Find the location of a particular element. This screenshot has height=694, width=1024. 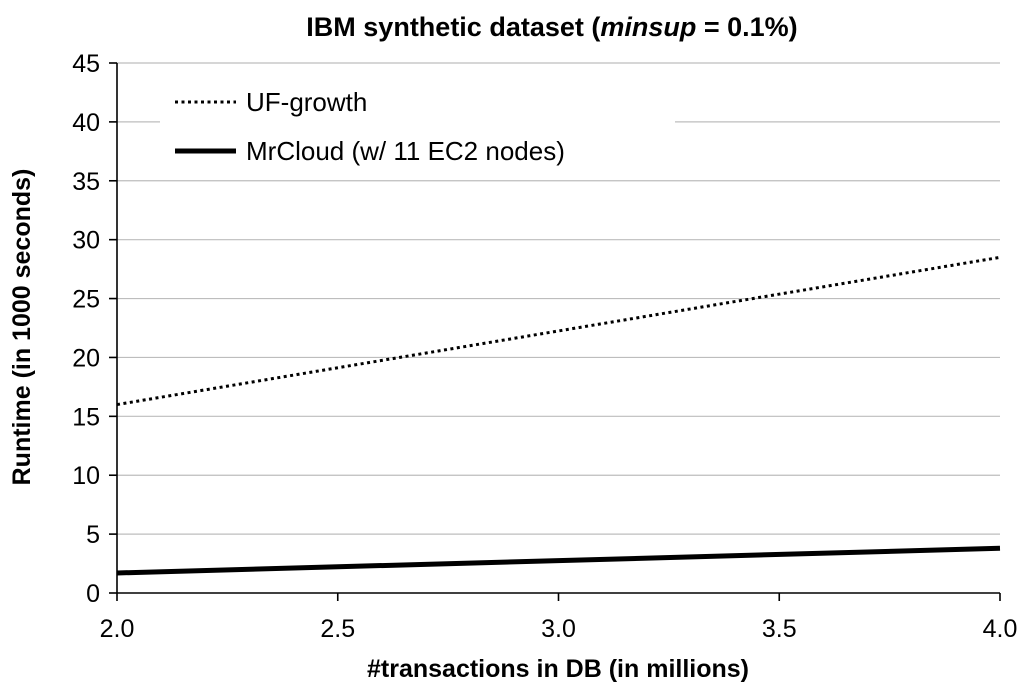

chart-title-suffix: = 0.1%) is located at coordinates (746, 27).